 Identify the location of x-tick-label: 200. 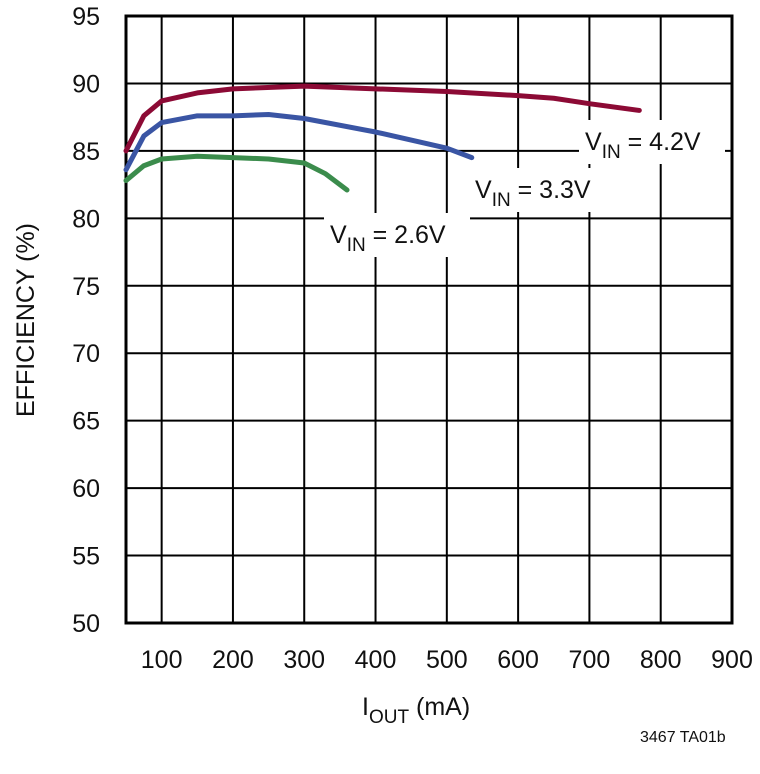
(233, 660).